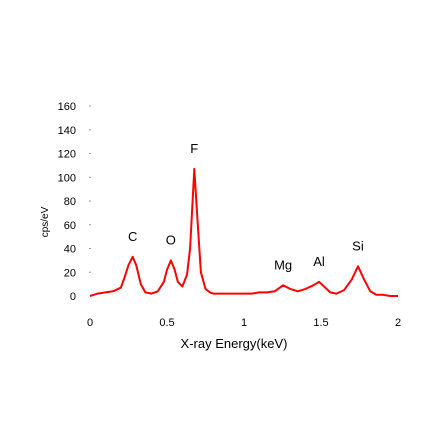 The image size is (448, 448). Describe the element at coordinates (67, 155) in the screenshot. I see `y-tick-label: 120` at that location.